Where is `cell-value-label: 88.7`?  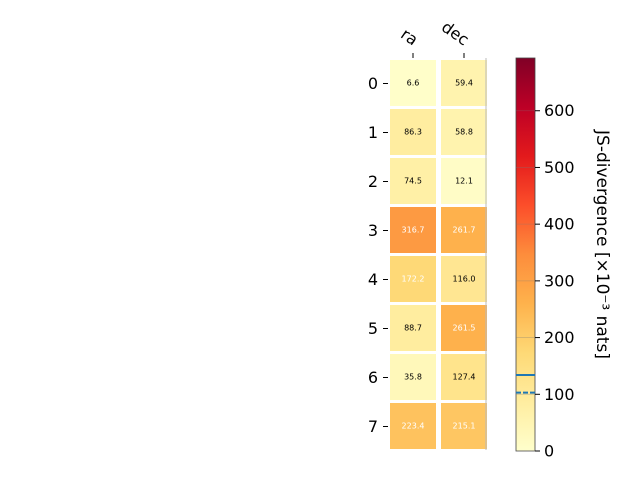
cell-value-label: 88.7 is located at coordinates (413, 328).